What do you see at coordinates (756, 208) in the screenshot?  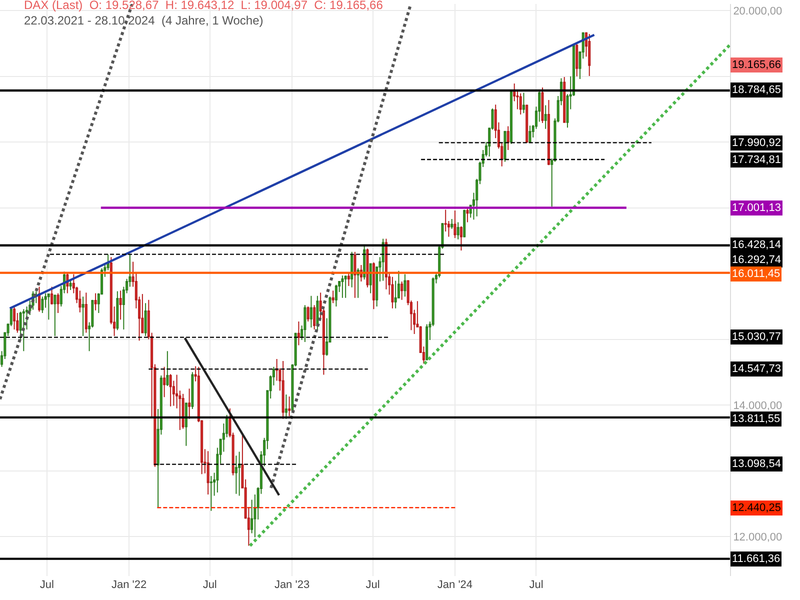 I see `text: 17.001,13` at bounding box center [756, 208].